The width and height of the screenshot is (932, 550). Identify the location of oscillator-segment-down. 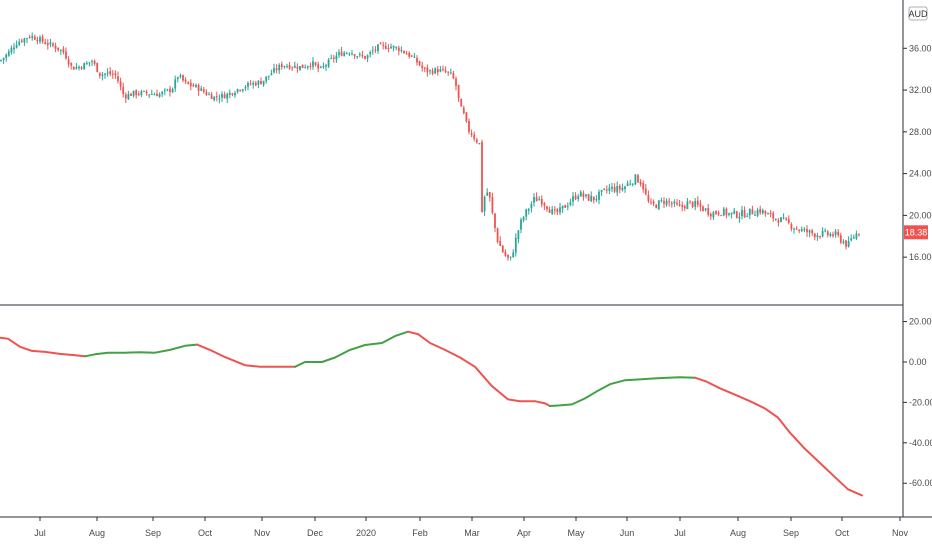
(479, 368).